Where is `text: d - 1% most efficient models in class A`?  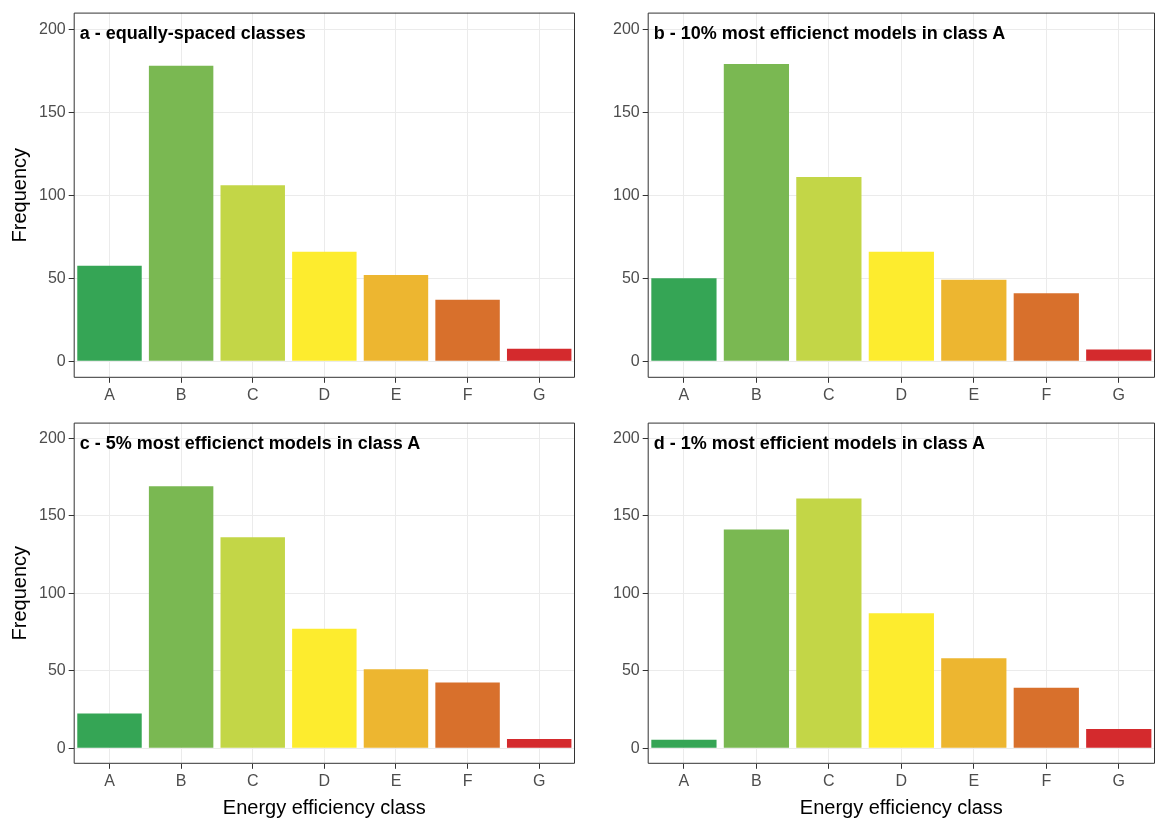
text: d - 1% most efficient models in class A is located at coordinates (819, 442).